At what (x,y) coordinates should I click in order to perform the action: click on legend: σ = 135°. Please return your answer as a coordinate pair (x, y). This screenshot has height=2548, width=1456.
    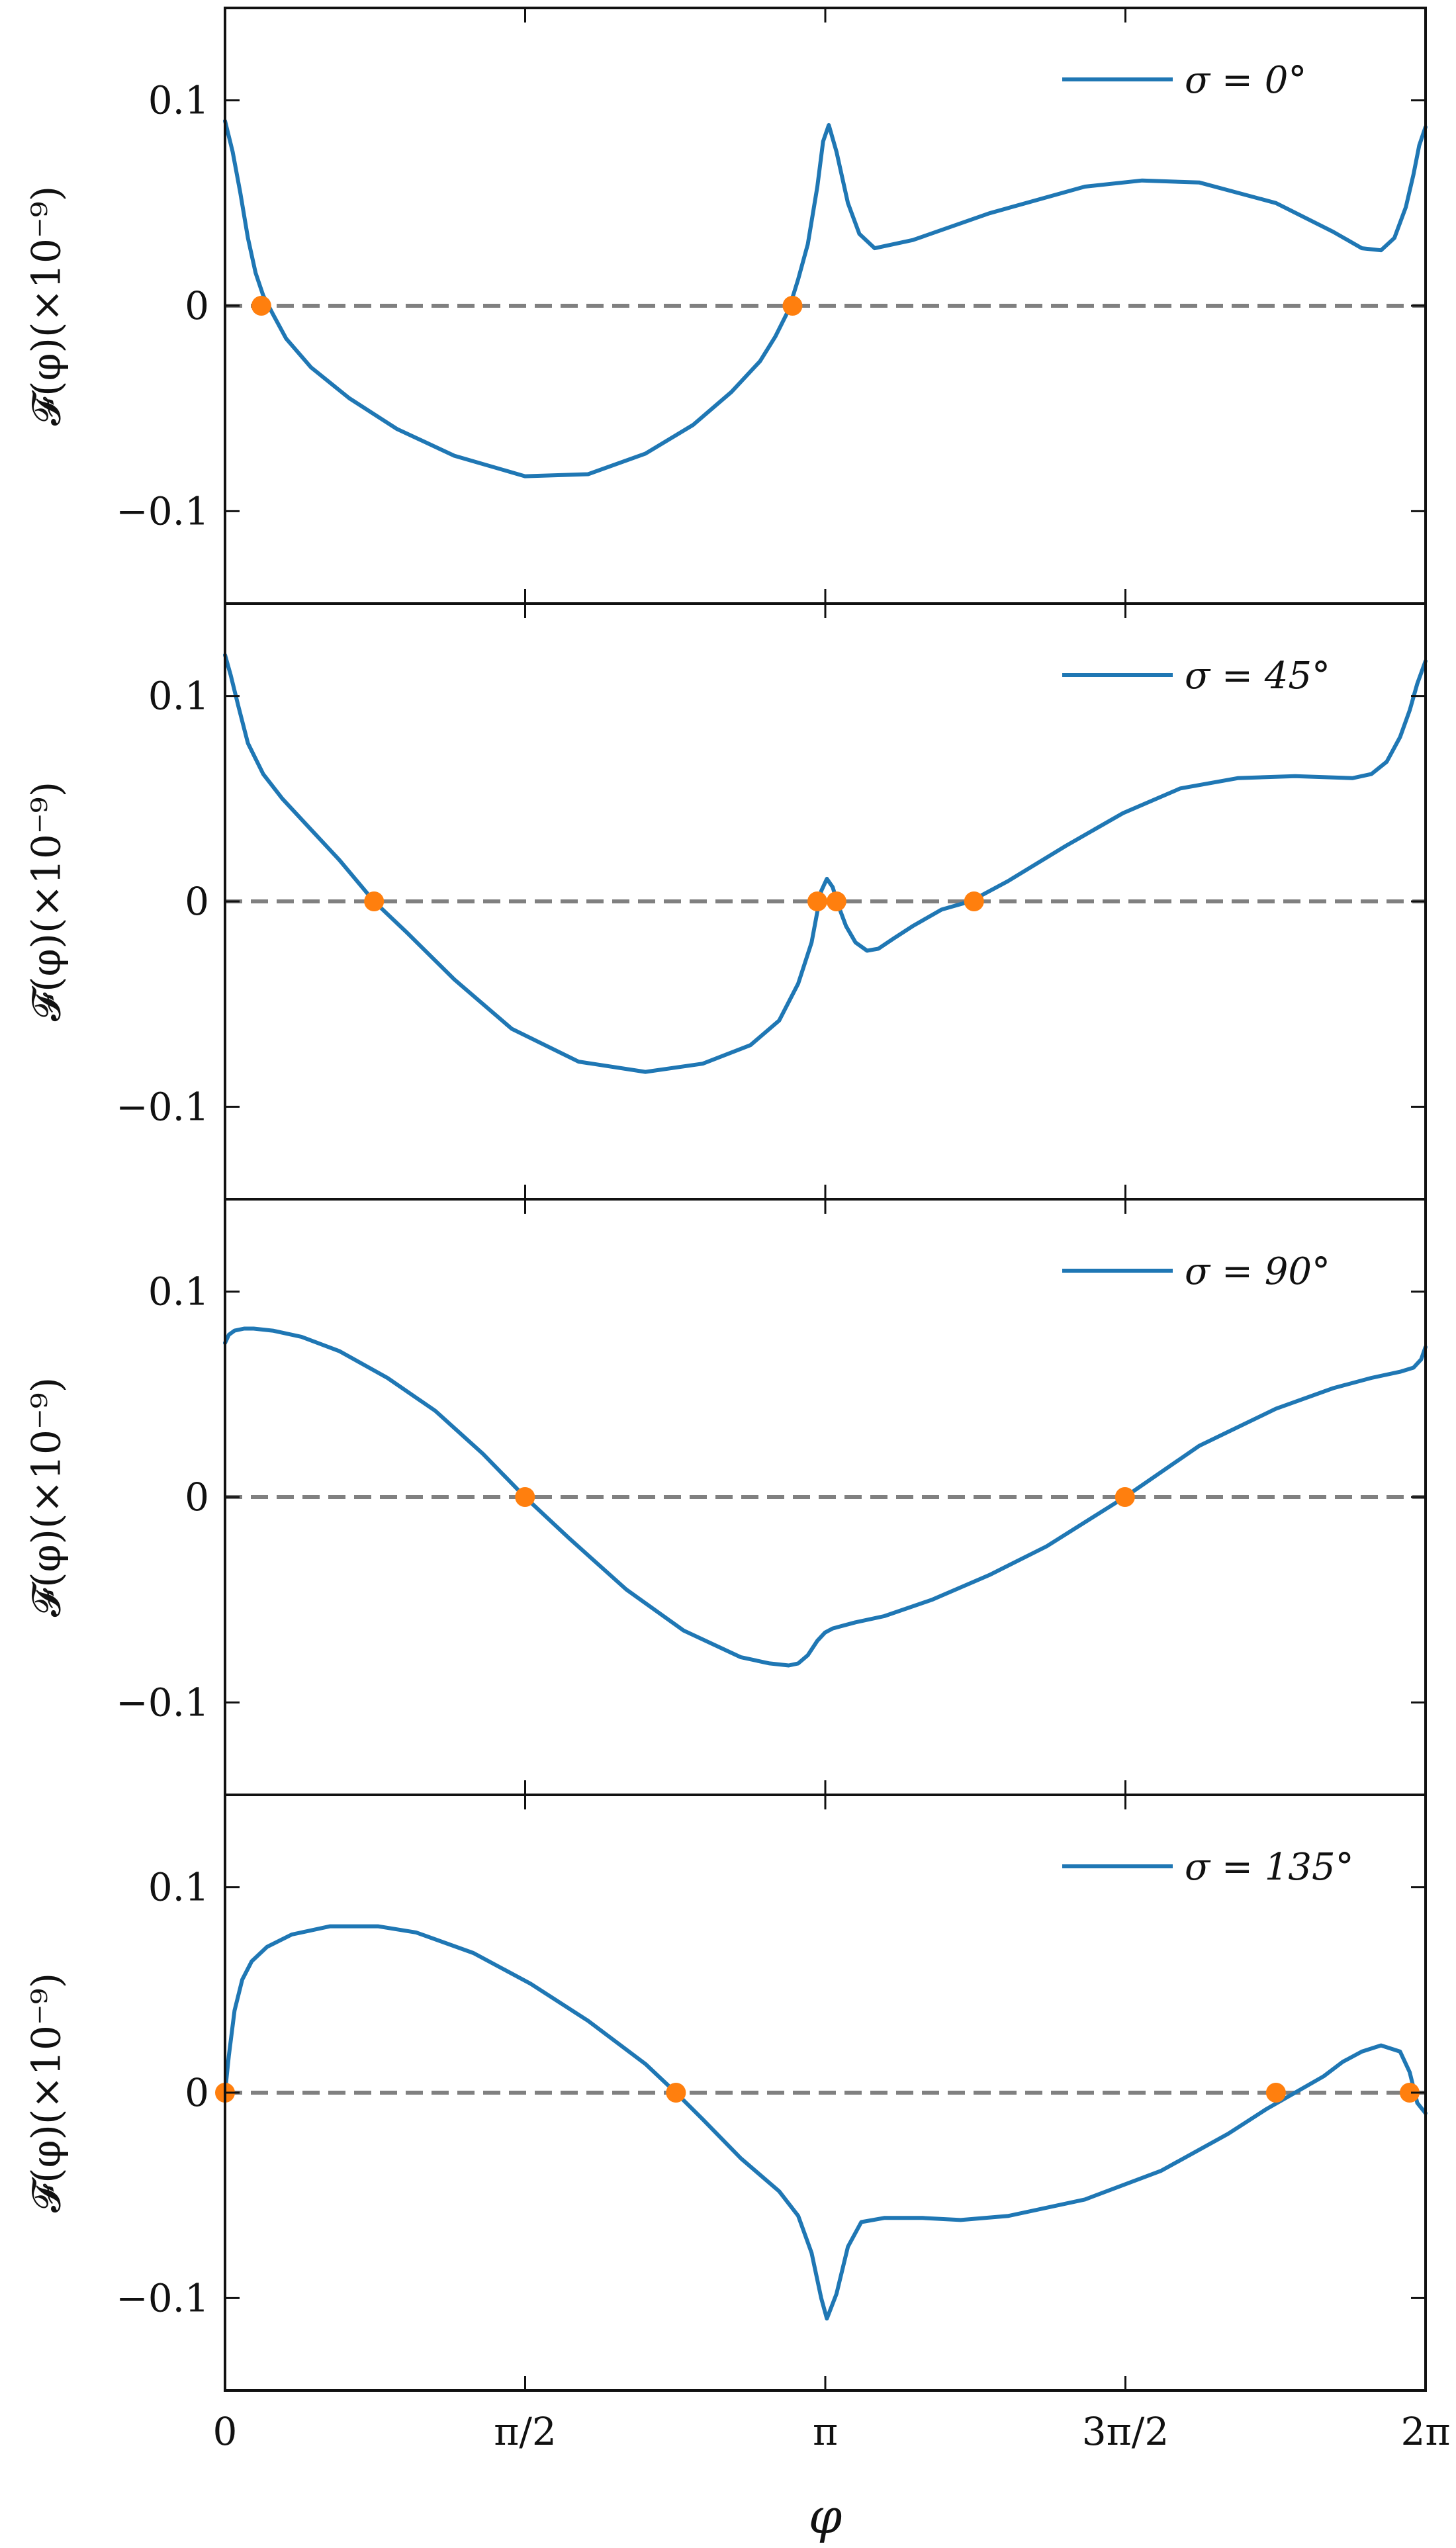
    Looking at the image, I should click on (1208, 1868).